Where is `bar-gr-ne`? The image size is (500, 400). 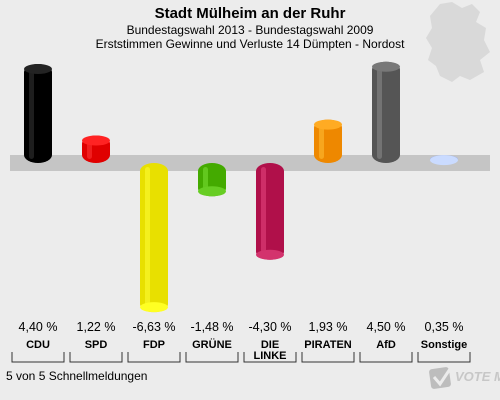 bar-gr-ne is located at coordinates (212, 180).